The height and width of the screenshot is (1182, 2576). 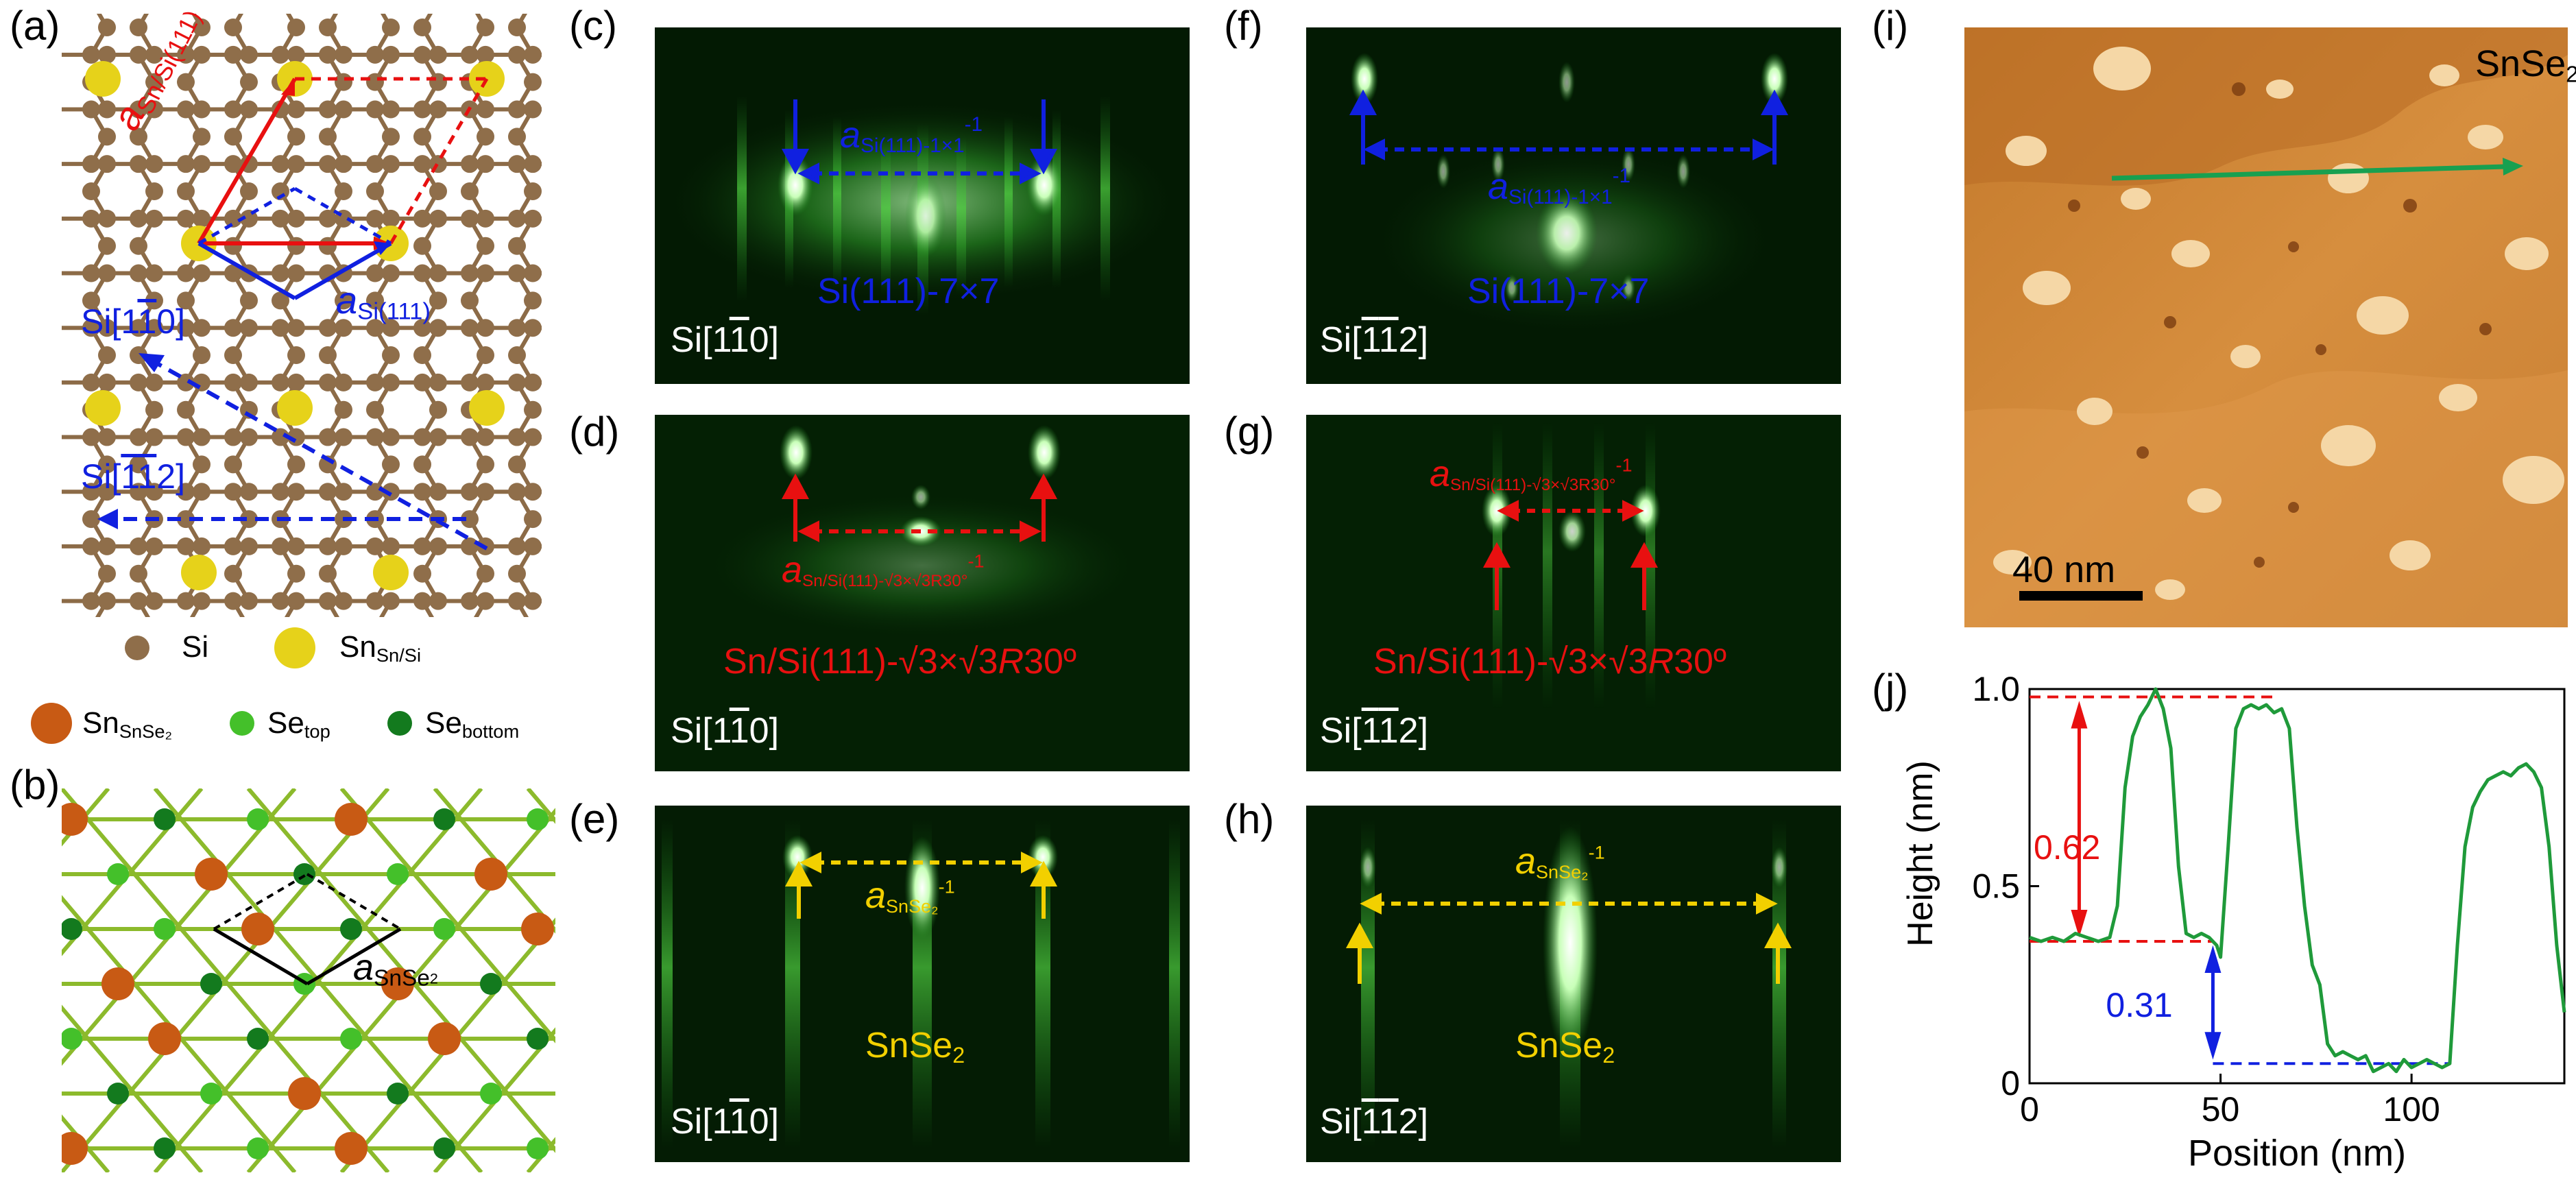 I want to click on rheed-g-spacing: aSn/Si(111)-√3×√3R30°-1, so click(x=1532, y=474).